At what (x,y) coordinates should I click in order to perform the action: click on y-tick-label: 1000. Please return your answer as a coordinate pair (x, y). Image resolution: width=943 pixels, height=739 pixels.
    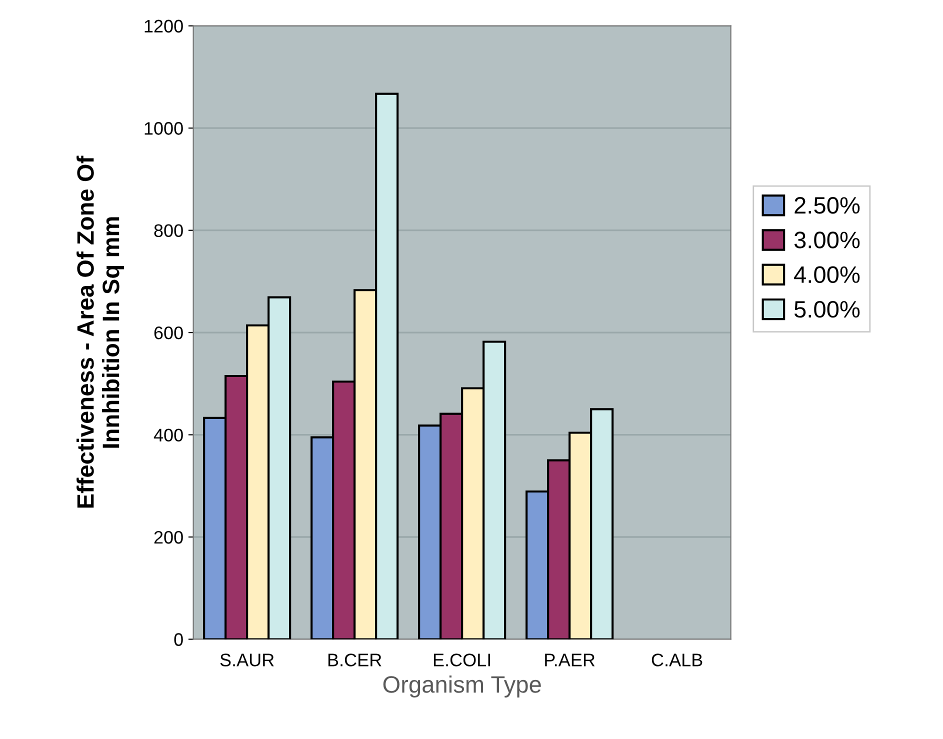
    Looking at the image, I should click on (163, 128).